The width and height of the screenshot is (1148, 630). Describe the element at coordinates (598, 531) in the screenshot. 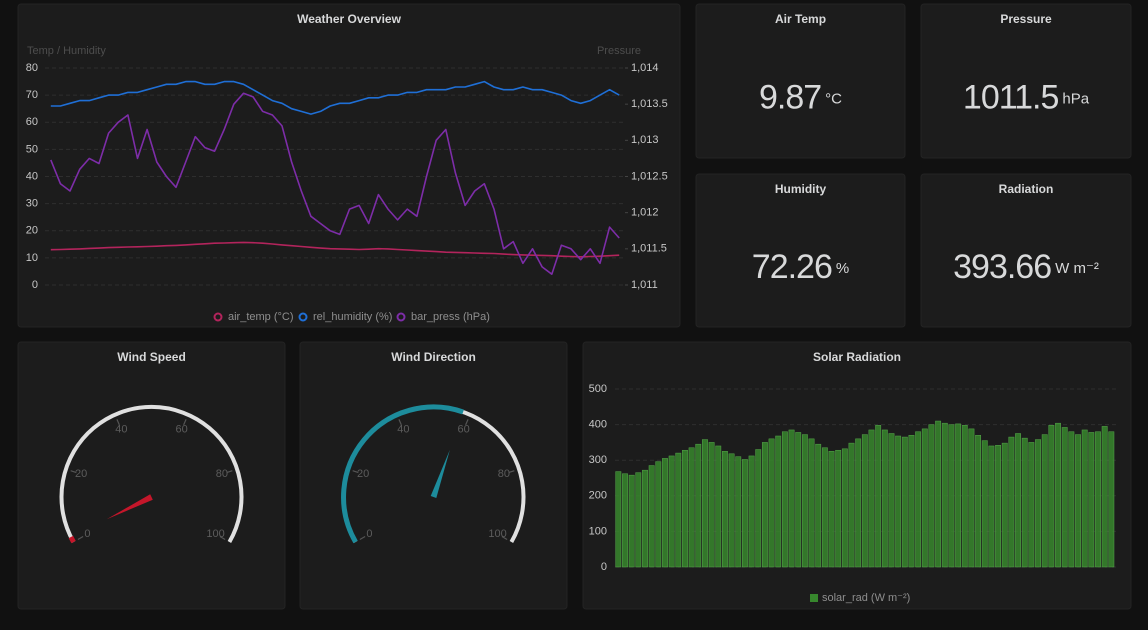

I see `y-tick-label: 100` at that location.